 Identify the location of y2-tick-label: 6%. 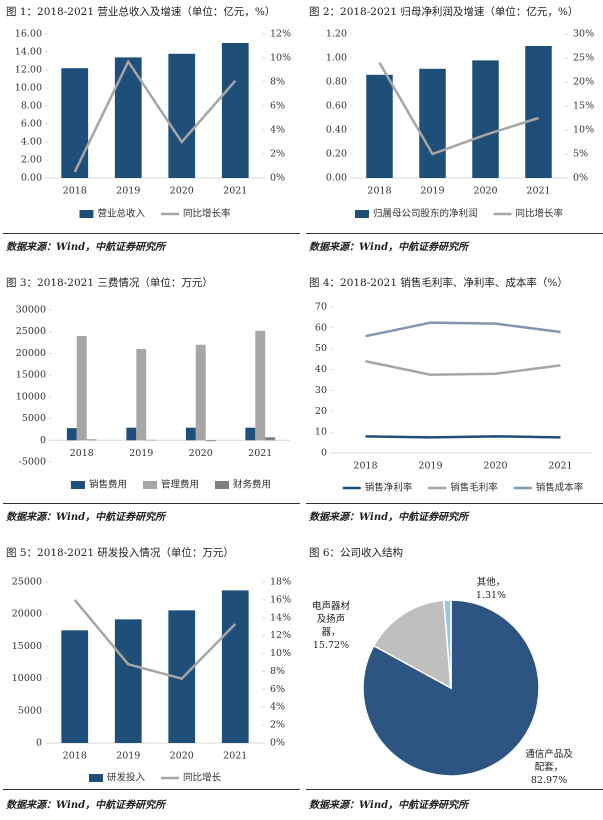
(277, 689).